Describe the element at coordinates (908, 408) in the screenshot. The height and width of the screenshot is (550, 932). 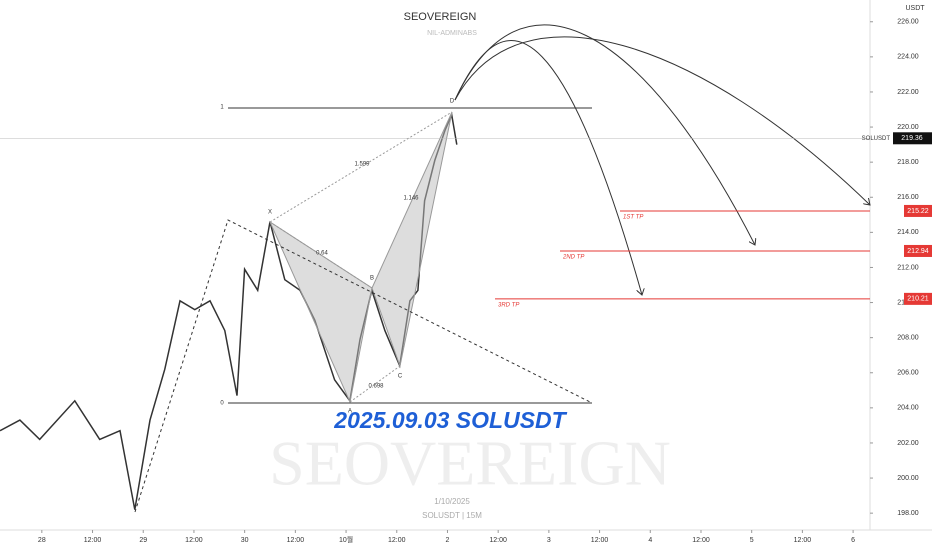
I see `y-tick-label: 204.00` at that location.